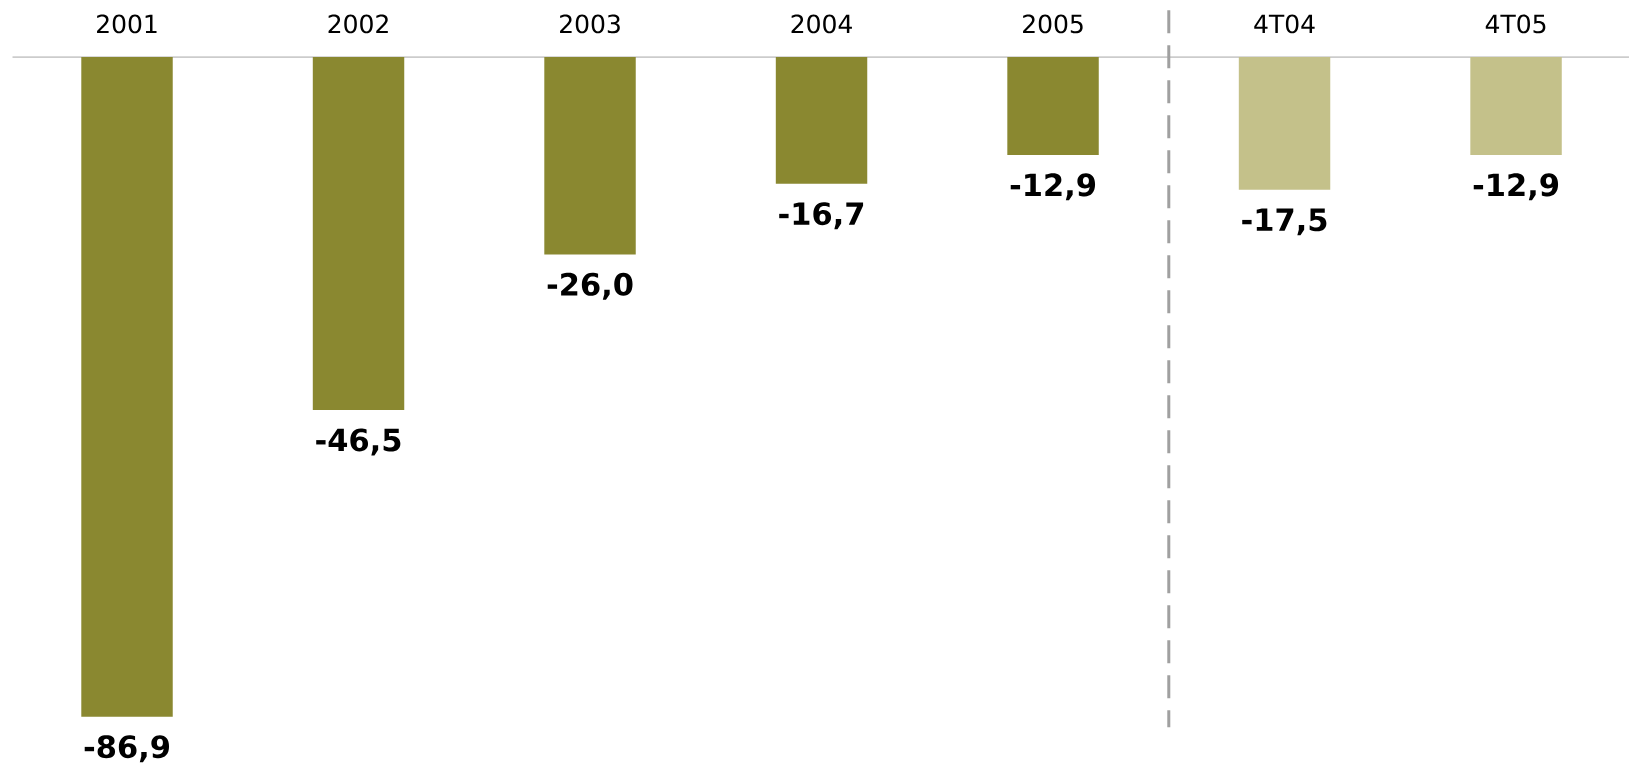 The height and width of the screenshot is (767, 1629). What do you see at coordinates (1515, 24) in the screenshot?
I see `x-tick-label: 4T05` at bounding box center [1515, 24].